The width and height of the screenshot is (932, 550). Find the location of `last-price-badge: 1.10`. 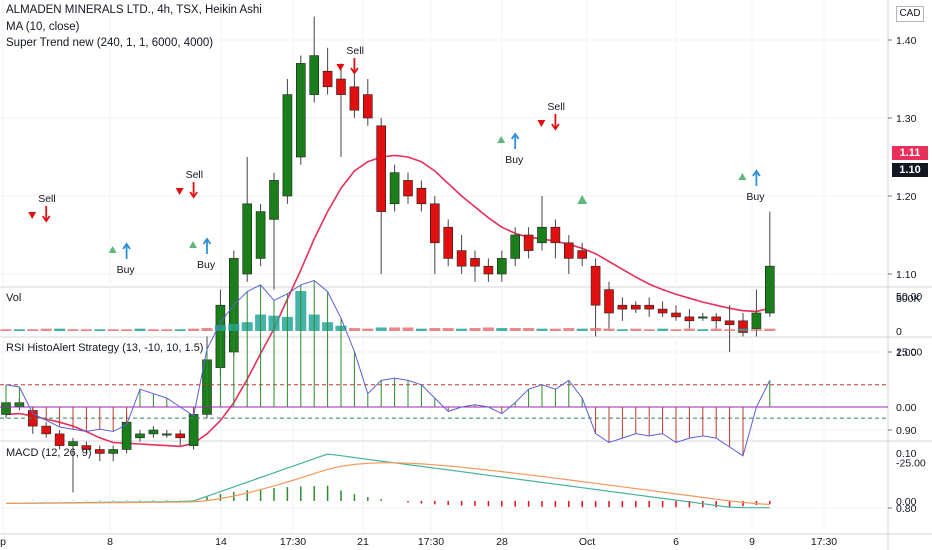

last-price-badge: 1.10 is located at coordinates (910, 170).